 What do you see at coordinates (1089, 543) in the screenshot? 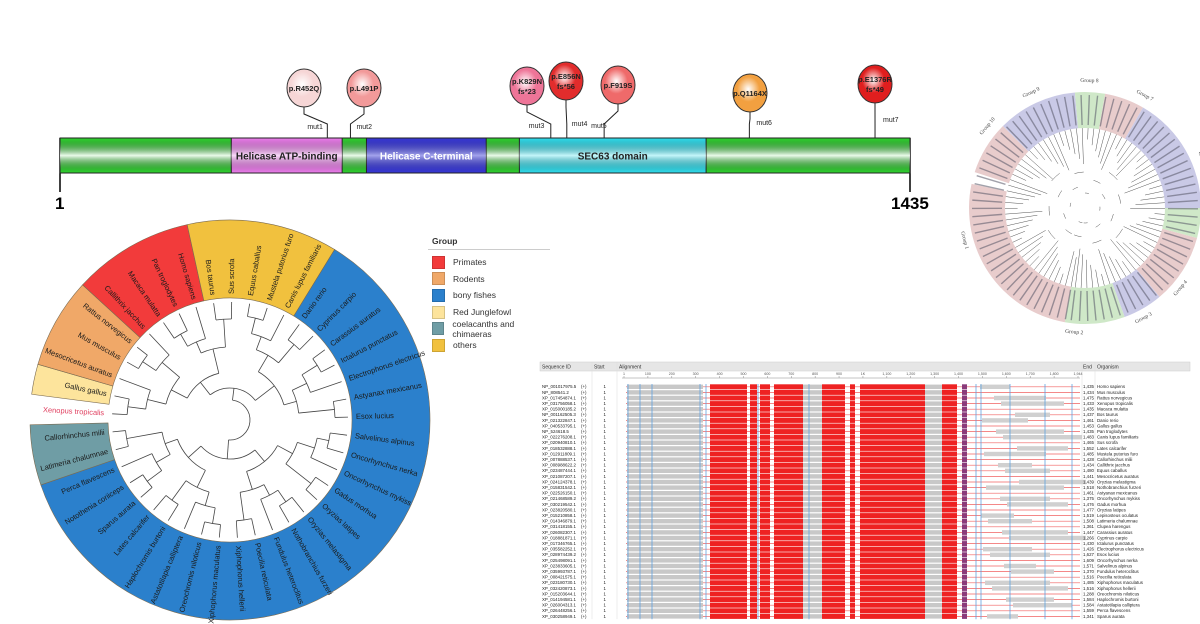
I see `sequence-end: 1,430` at bounding box center [1089, 543].